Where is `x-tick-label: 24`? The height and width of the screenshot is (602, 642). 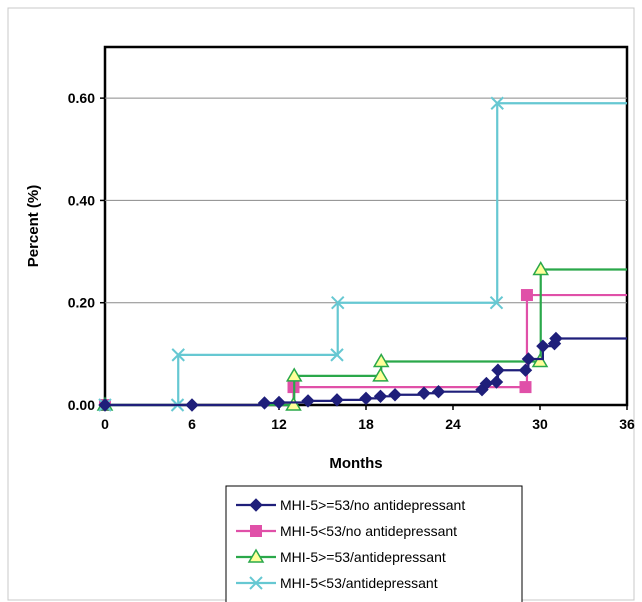 x-tick-label: 24 is located at coordinates (453, 424).